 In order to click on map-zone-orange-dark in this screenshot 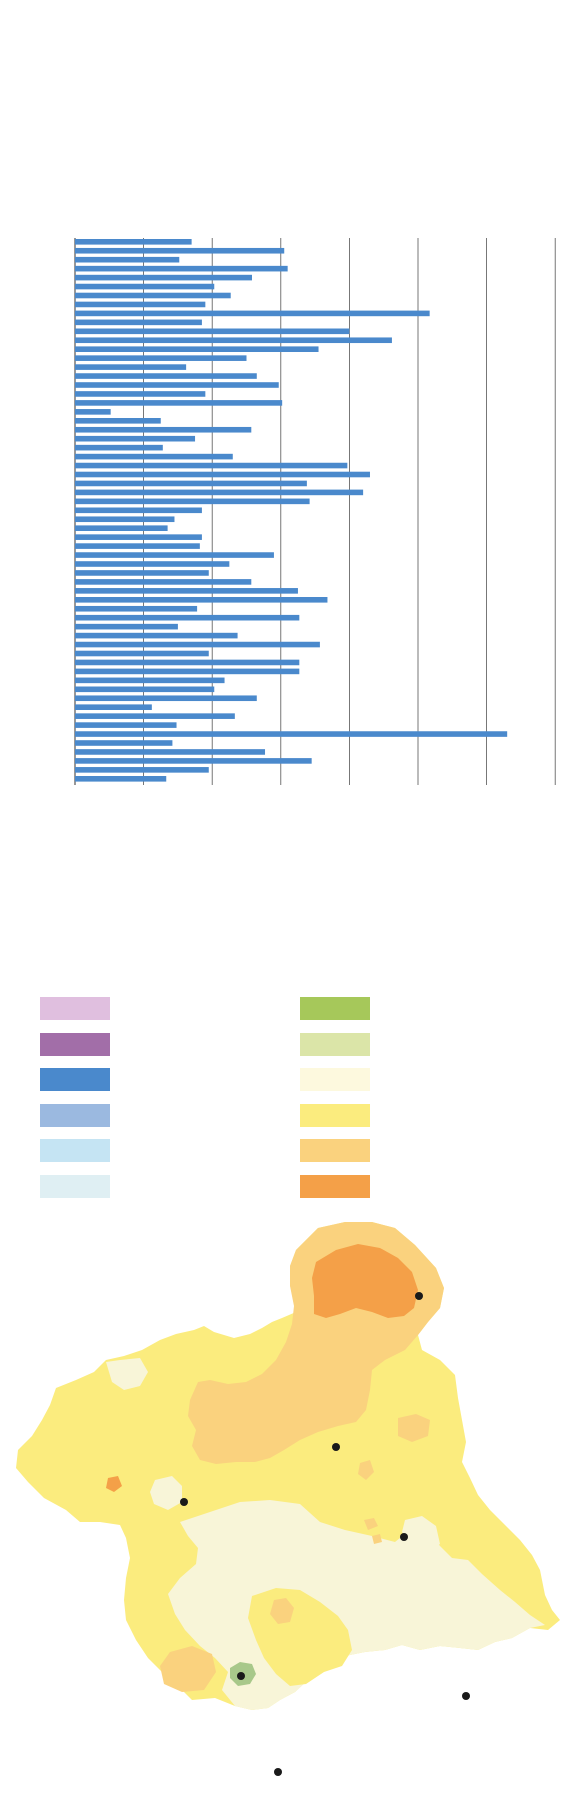, I will do `click(365, 1281)`.